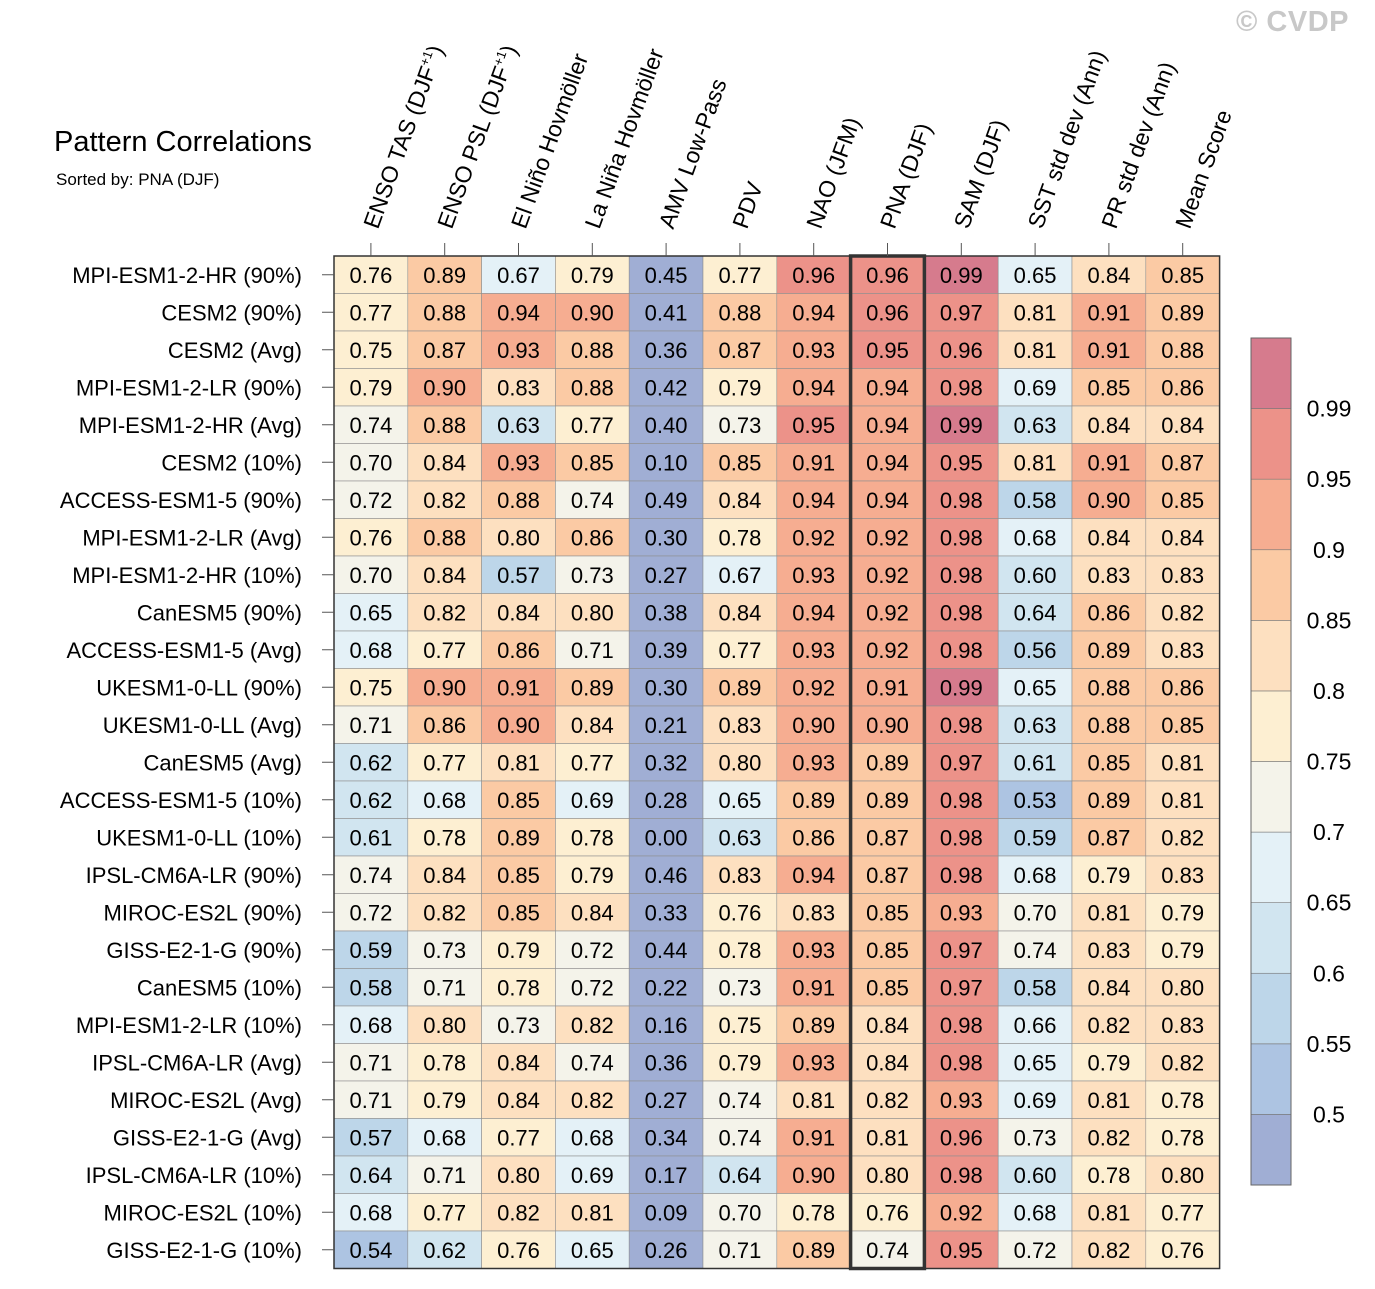 This screenshot has height=1289, width=1375. Describe the element at coordinates (980, 174) in the screenshot. I see `column-label: SAM (DJF)` at that location.